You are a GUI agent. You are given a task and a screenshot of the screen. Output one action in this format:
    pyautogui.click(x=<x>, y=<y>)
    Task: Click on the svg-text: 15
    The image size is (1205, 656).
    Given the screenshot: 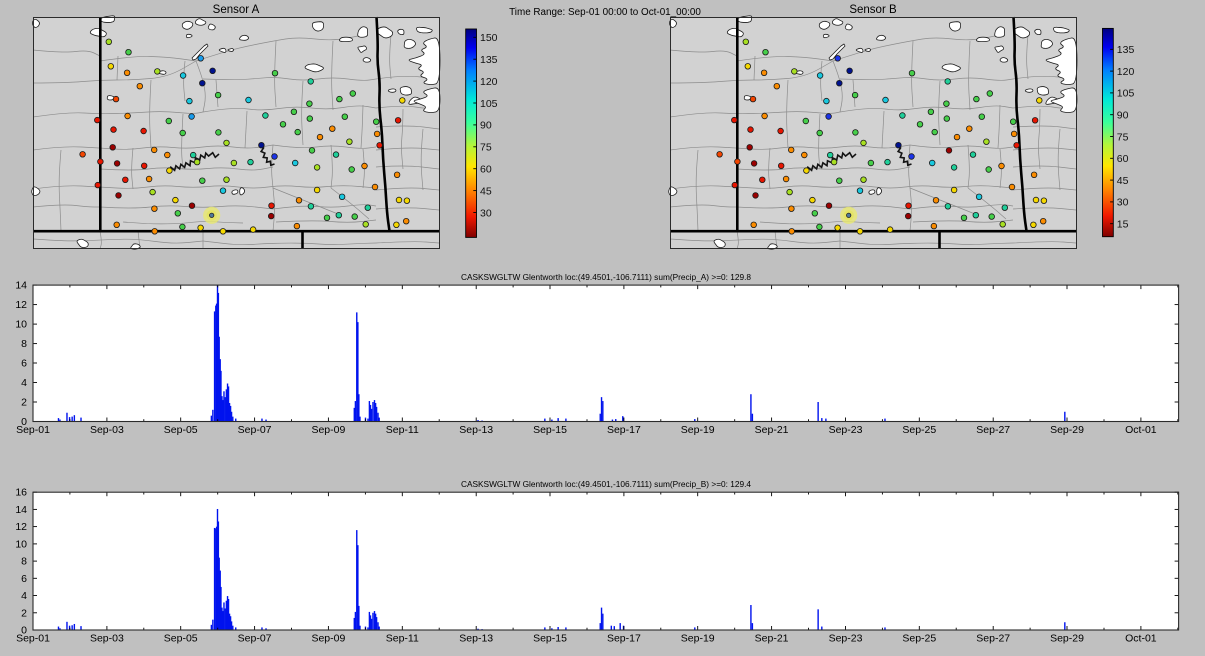 What is the action you would take?
    pyautogui.click(x=1123, y=225)
    